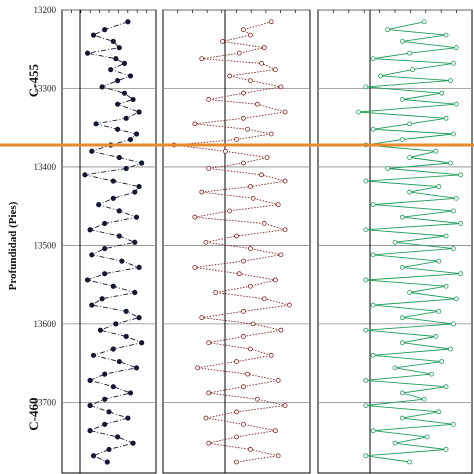 The height and width of the screenshot is (474, 474). Describe the element at coordinates (33, 81) in the screenshot. I see `well-label: C-455` at that location.